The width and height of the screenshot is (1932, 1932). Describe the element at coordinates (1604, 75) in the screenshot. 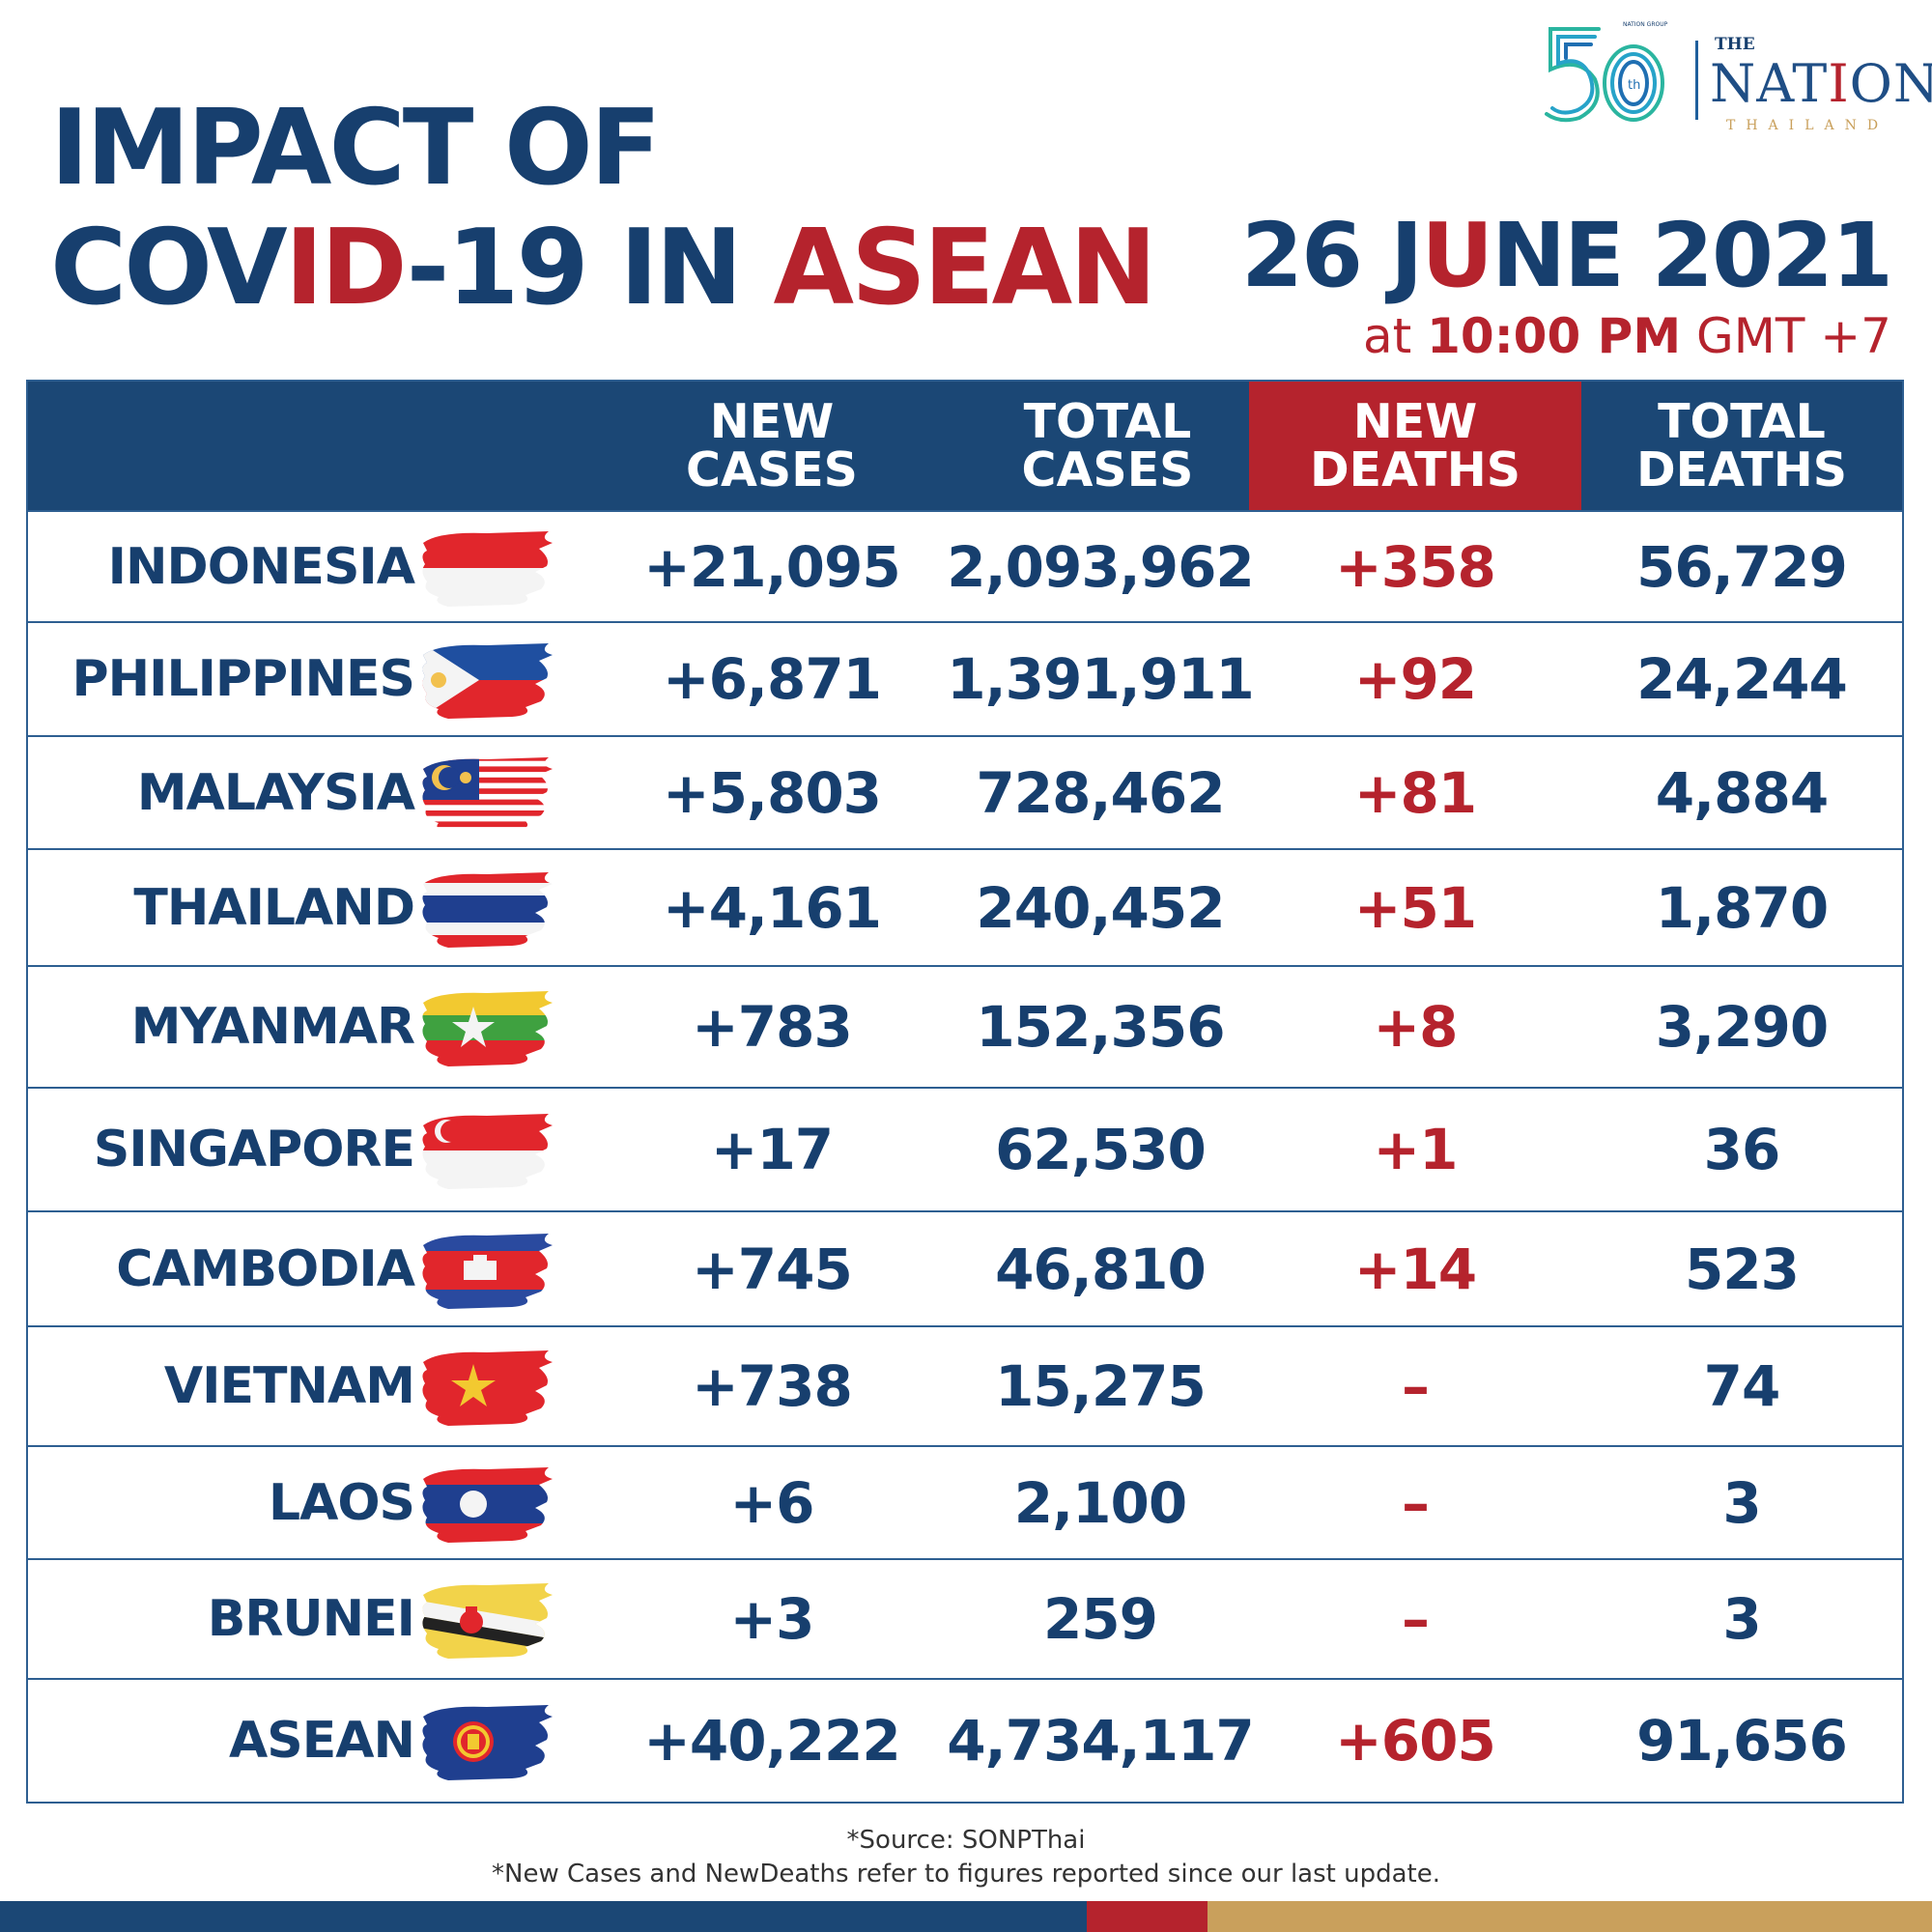

I see `fiftieth-anniversary-icon: th` at that location.